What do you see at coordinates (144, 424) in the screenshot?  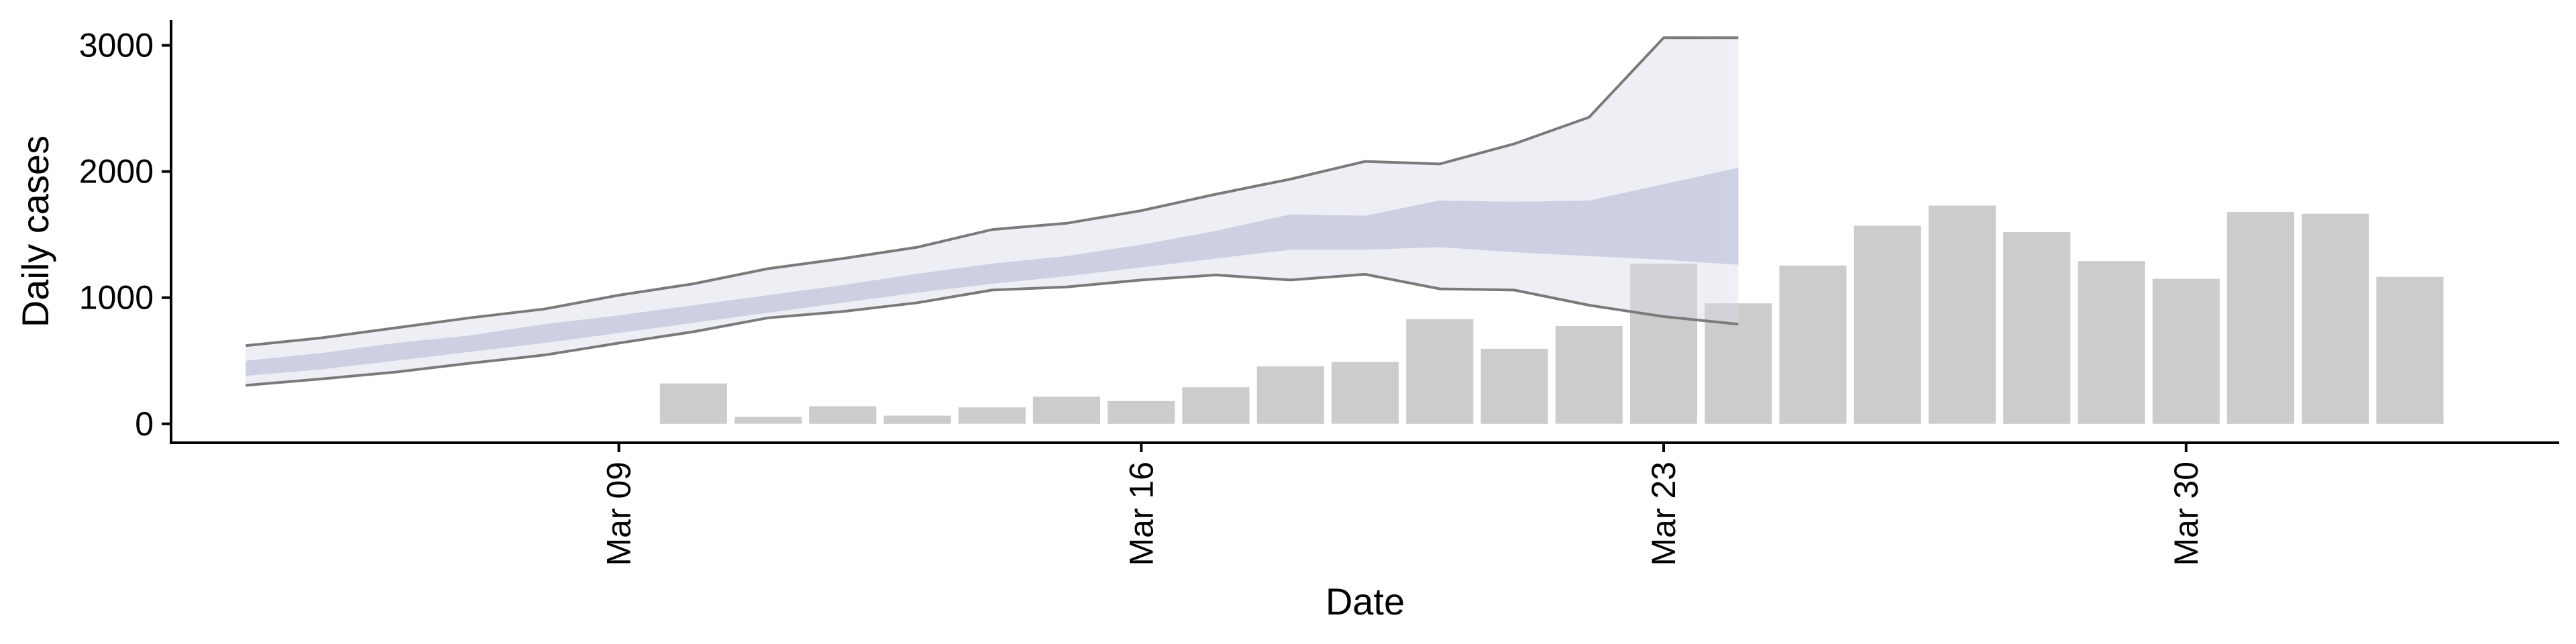 I see `y-tick-label: 0` at bounding box center [144, 424].